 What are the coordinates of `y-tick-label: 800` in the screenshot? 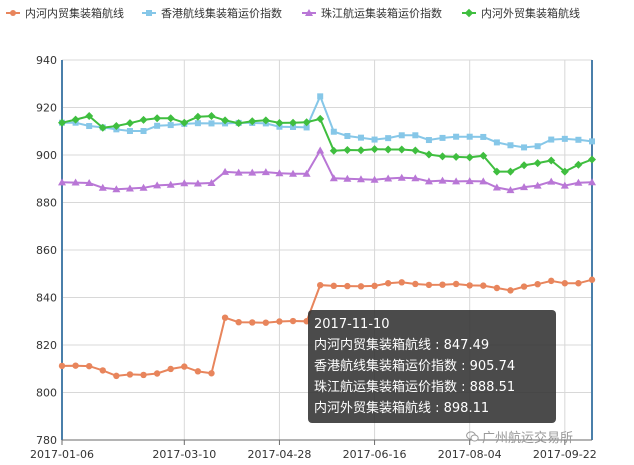 It's located at (46, 393).